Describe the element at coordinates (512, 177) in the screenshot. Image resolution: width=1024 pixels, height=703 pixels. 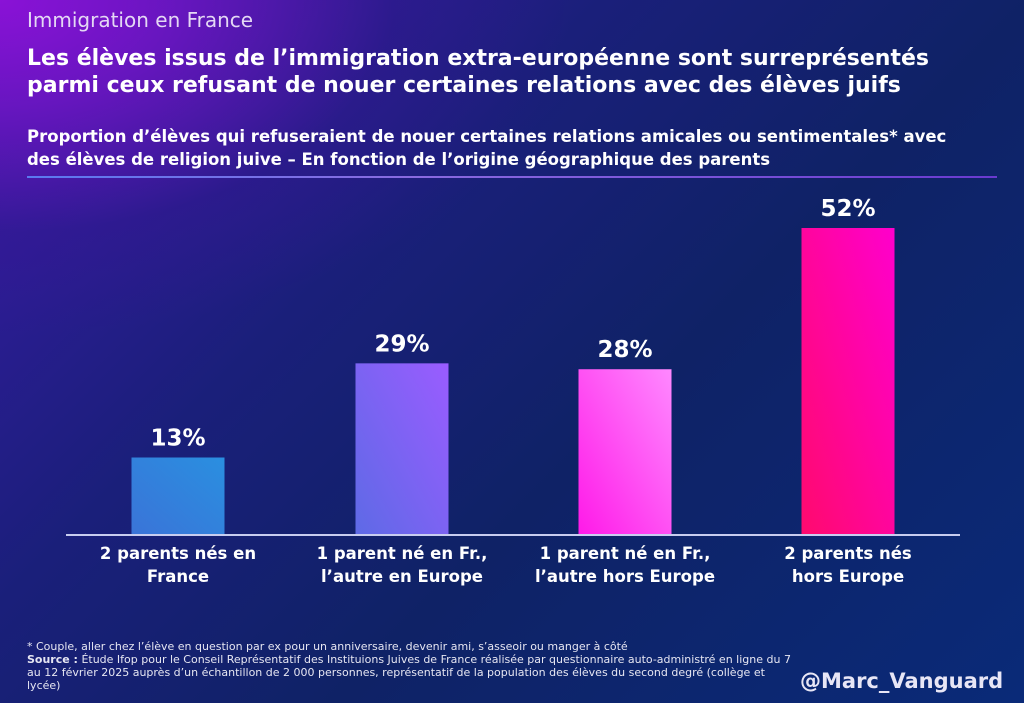
I see `divider` at that location.